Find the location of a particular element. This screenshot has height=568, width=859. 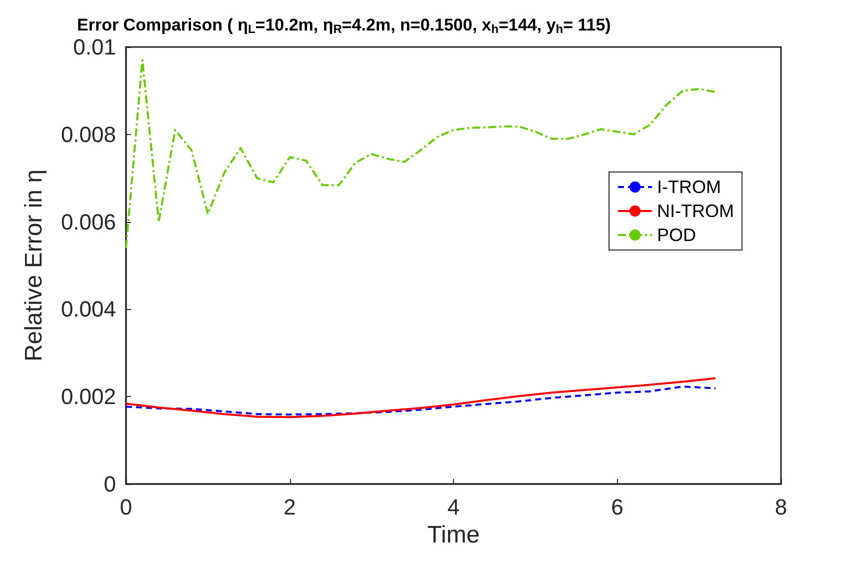

y-tick-label: 0.006 is located at coordinates (88, 221).